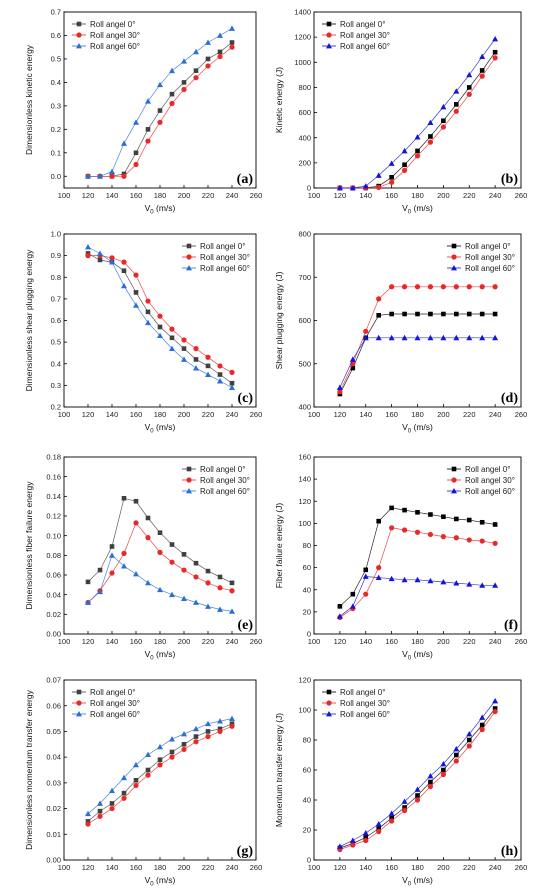 This screenshot has height=896, width=550. What do you see at coordinates (53, 834) in the screenshot?
I see `y-tick-label: 0.01` at bounding box center [53, 834].